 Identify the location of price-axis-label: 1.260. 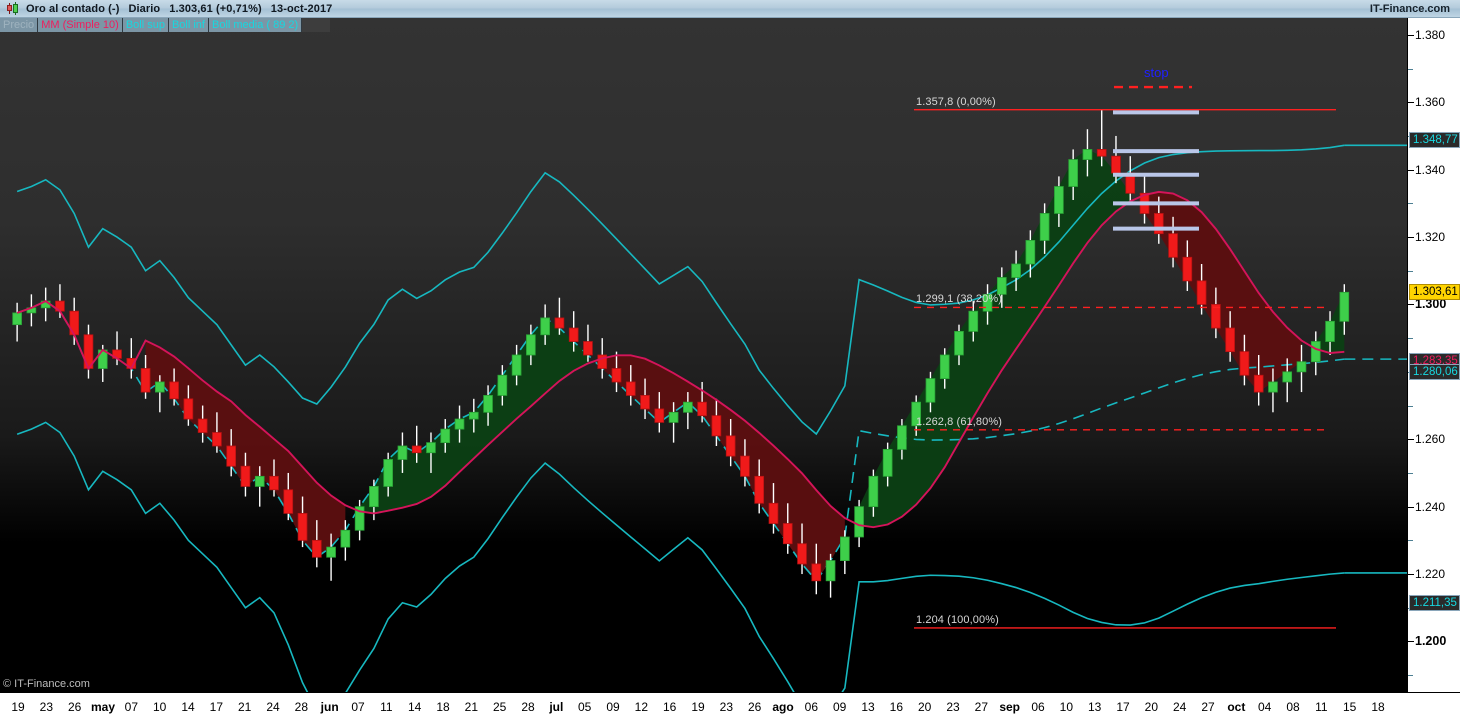
(1430, 439).